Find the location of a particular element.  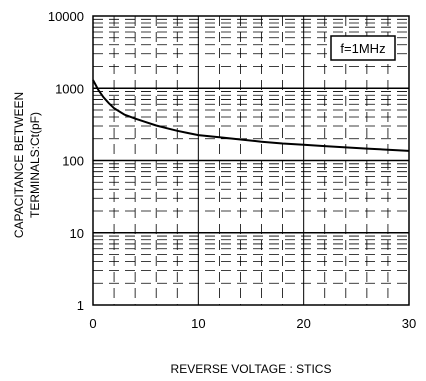

y-tick-label: 10 is located at coordinates (77, 233).